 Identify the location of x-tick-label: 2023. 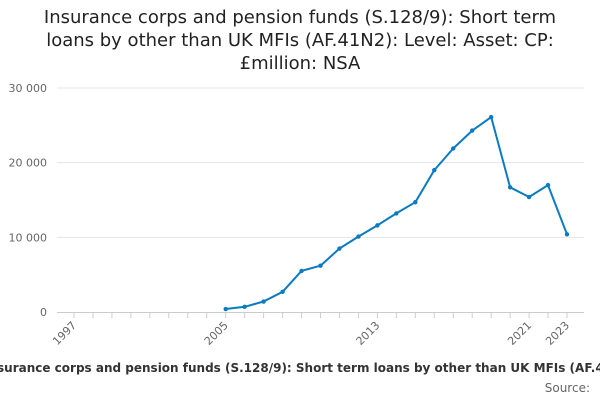
(557, 333).